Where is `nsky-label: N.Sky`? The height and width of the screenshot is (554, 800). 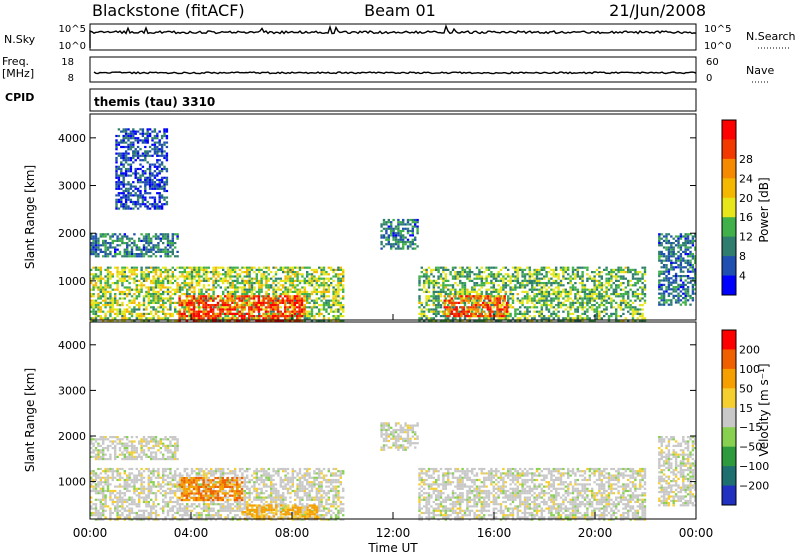 nsky-label: N.Sky is located at coordinates (20, 39).